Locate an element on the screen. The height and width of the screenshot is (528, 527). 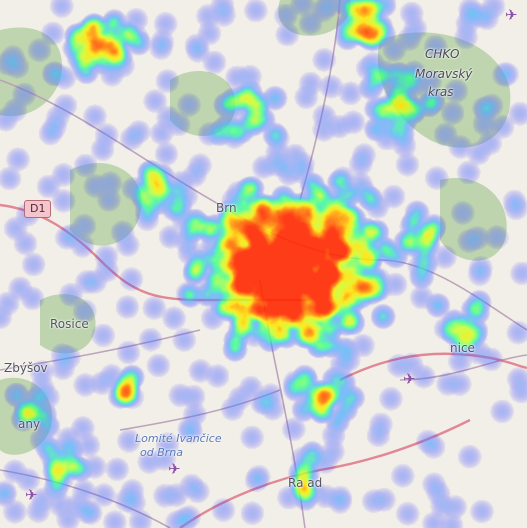
label-nice: nice is located at coordinates (462, 348).